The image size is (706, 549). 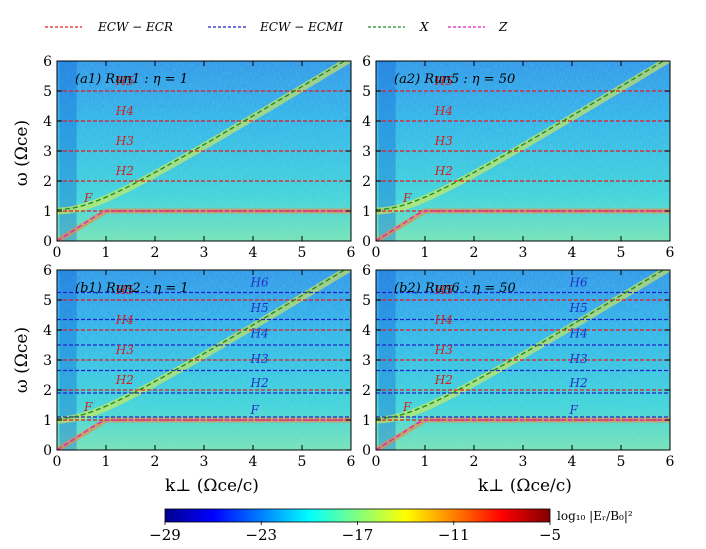 I want to click on legend-label-ecr: ECW − ECR, so click(x=135, y=27).